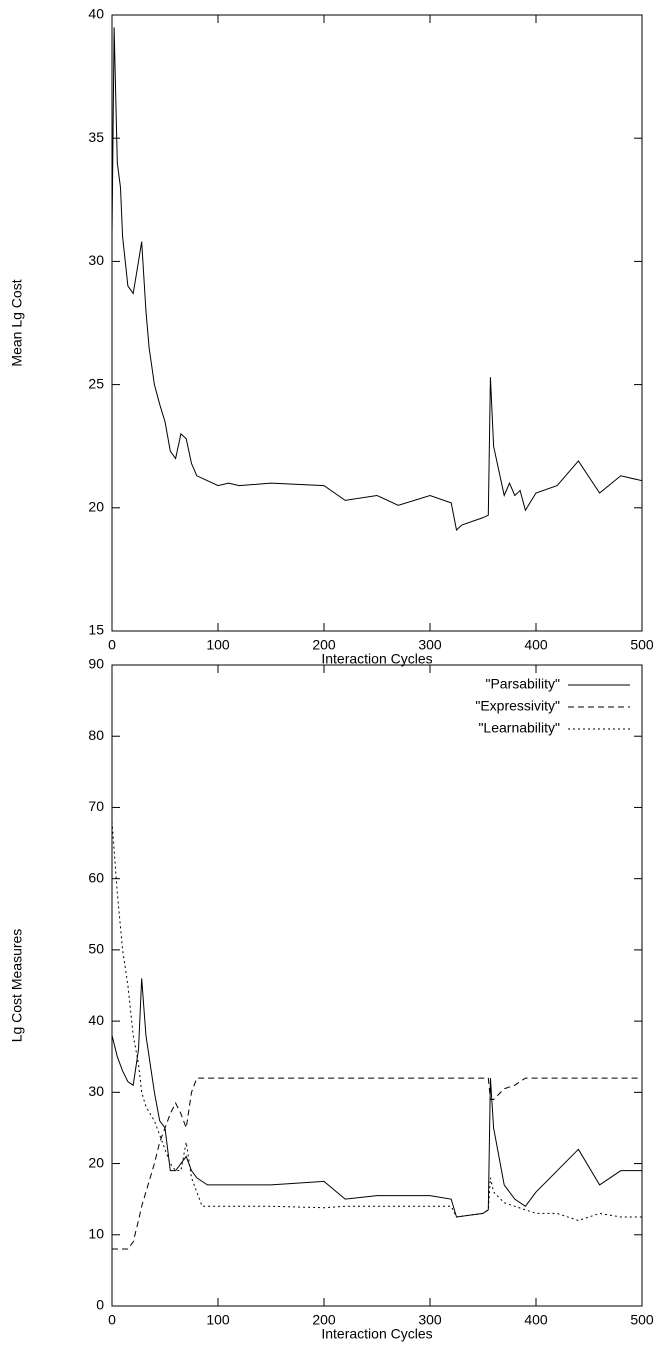  What do you see at coordinates (96, 1233) in the screenshot?
I see `y-tick-label: 10` at bounding box center [96, 1233].